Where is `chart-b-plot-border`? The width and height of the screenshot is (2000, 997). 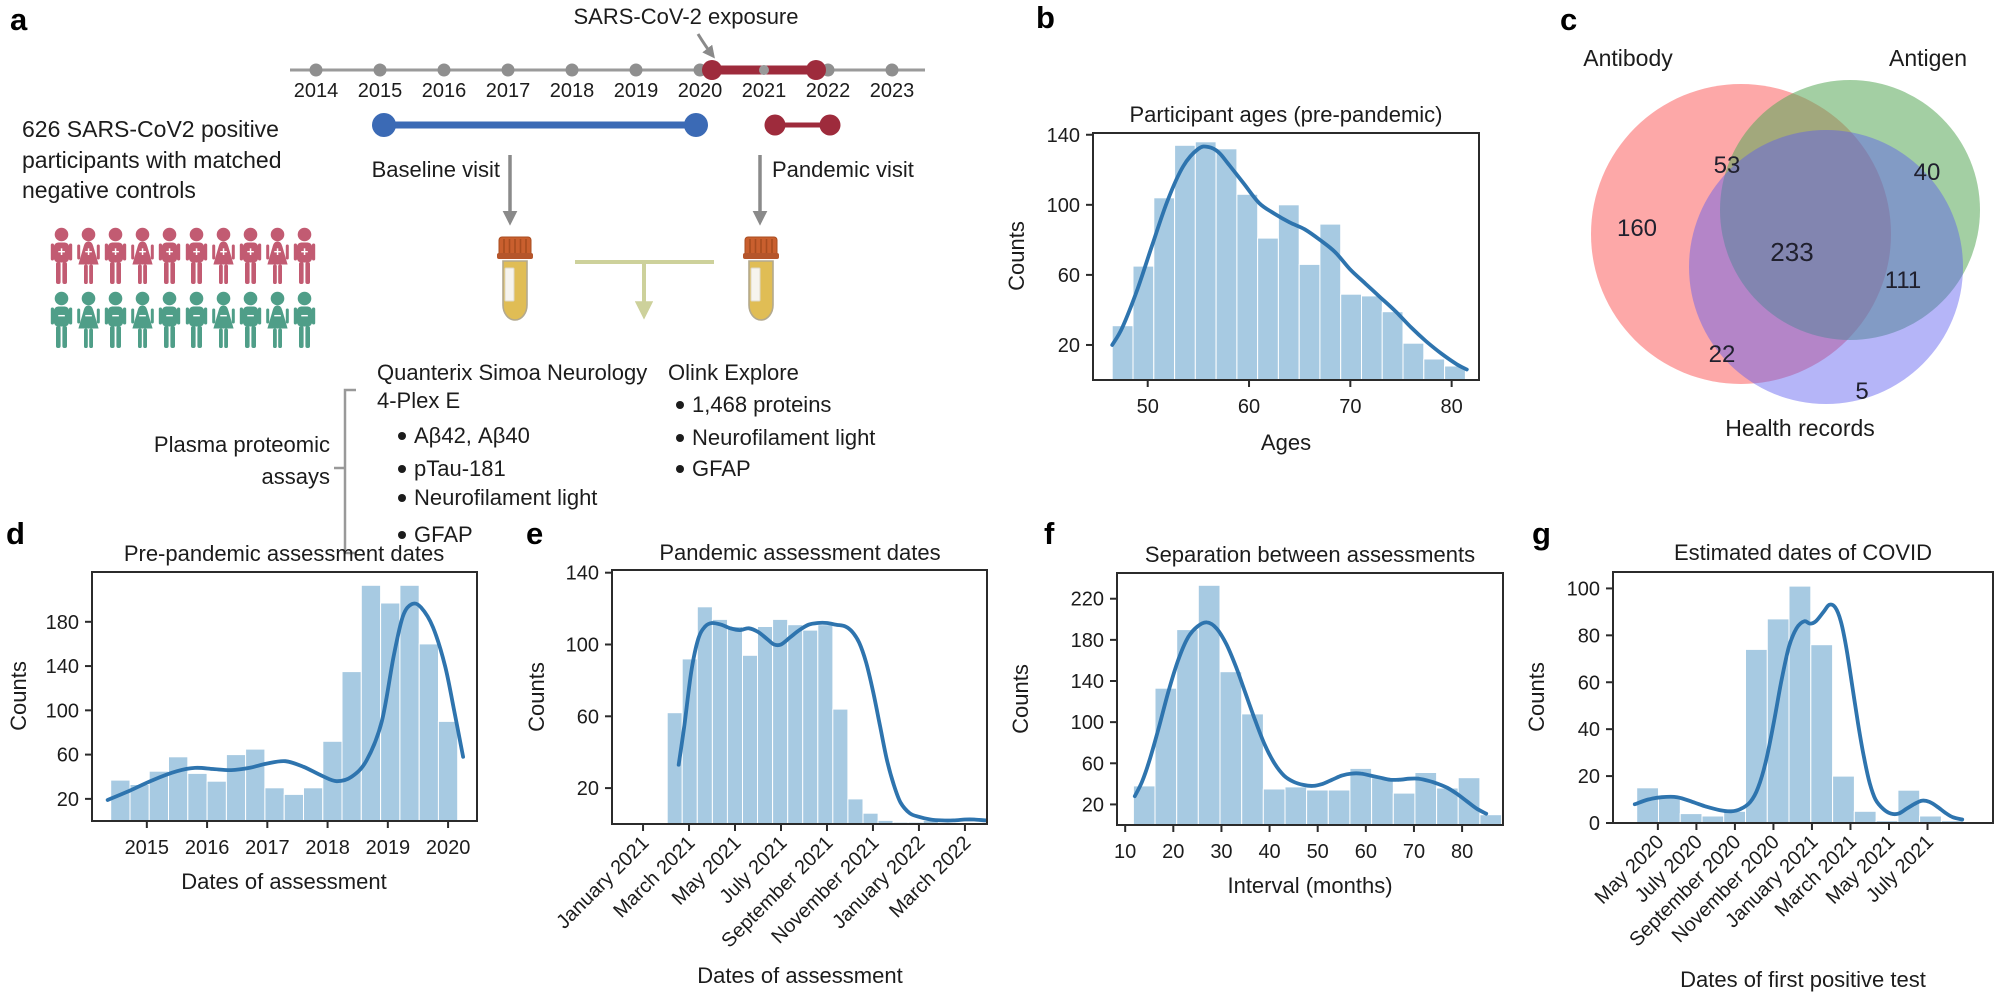
chart-b-plot-border is located at coordinates (1286, 256).